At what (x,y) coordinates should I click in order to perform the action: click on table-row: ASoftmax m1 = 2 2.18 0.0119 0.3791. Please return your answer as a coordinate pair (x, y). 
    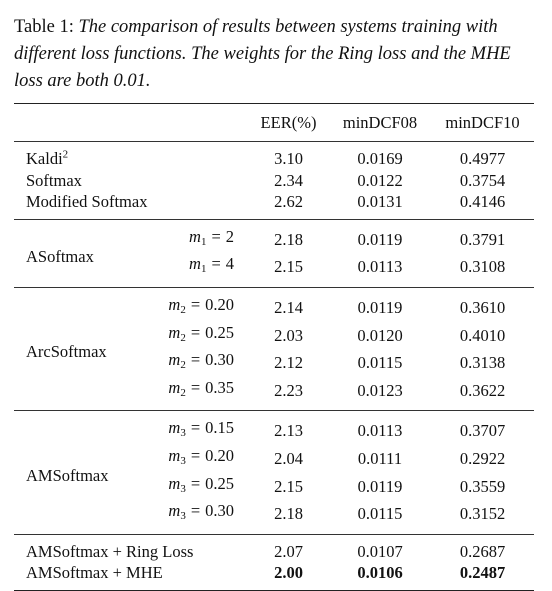
    Looking at the image, I should click on (274, 253).